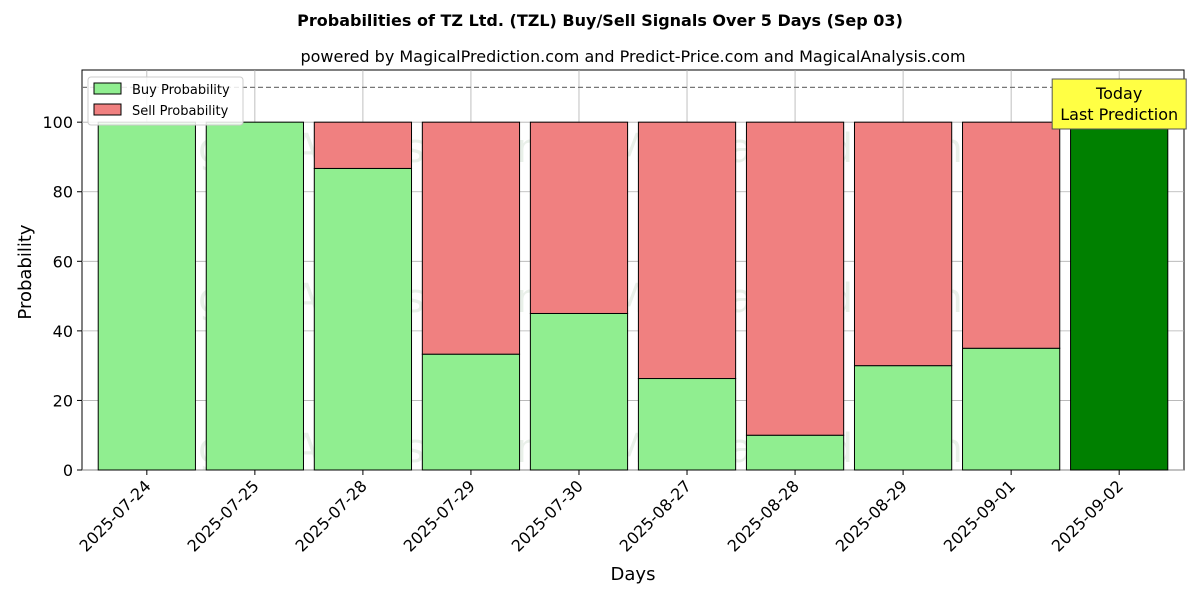 The image size is (1200, 600). Describe the element at coordinates (1087, 515) in the screenshot. I see `x-tick-label: 2025-09-02` at that location.